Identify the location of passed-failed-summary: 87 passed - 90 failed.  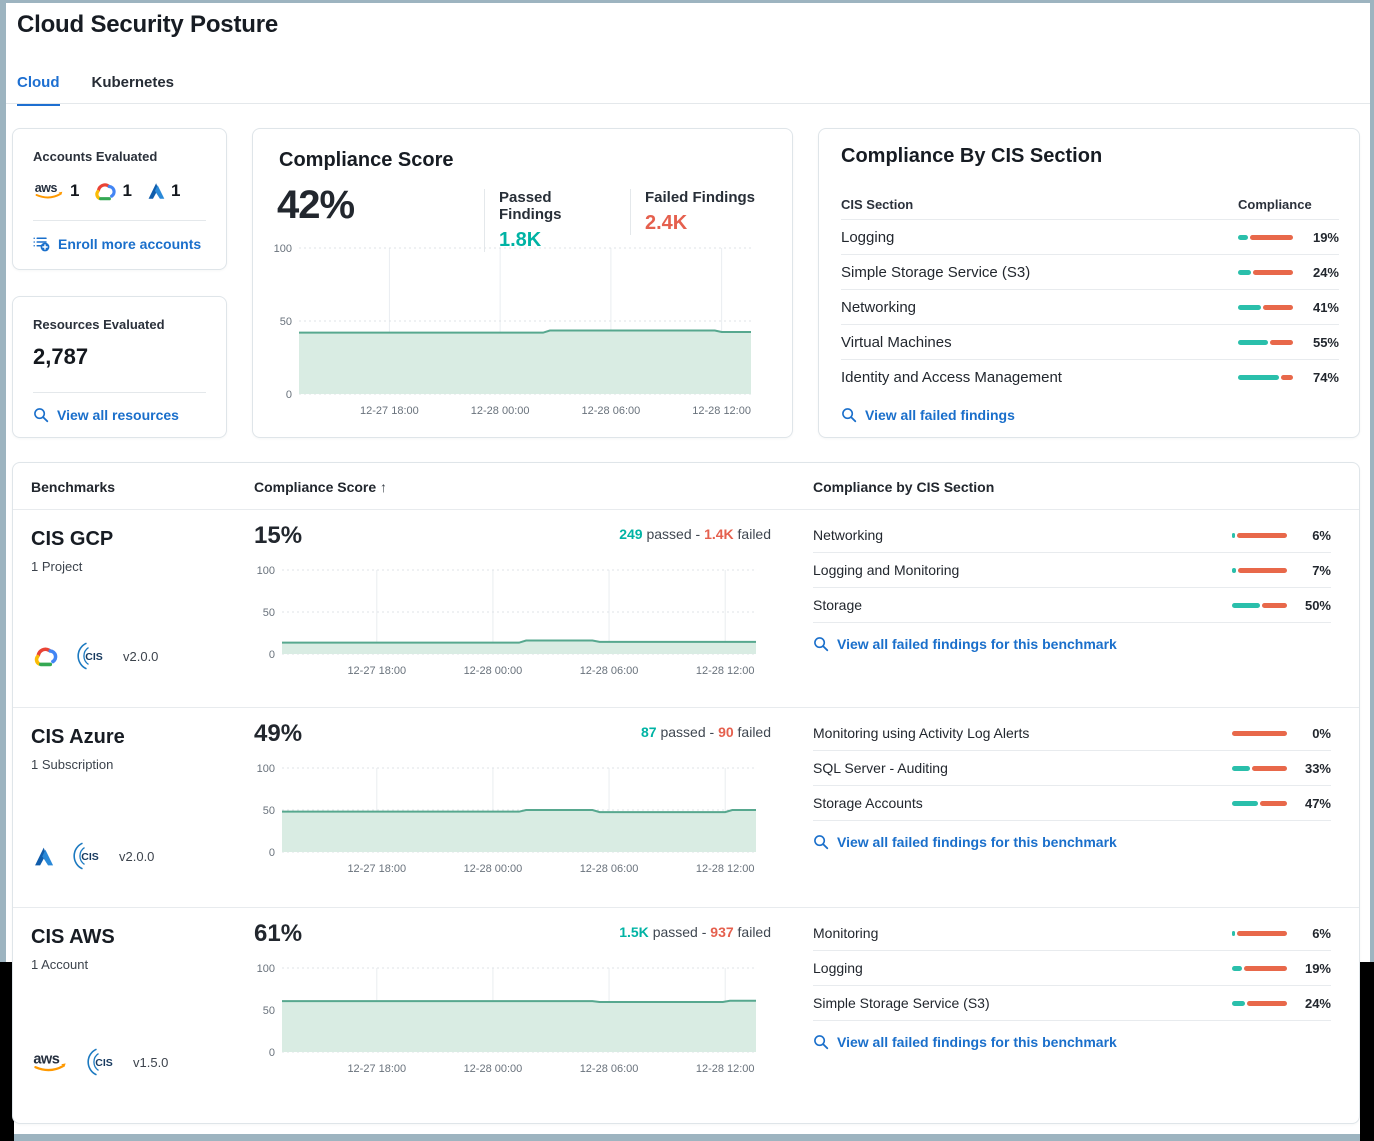
(706, 732).